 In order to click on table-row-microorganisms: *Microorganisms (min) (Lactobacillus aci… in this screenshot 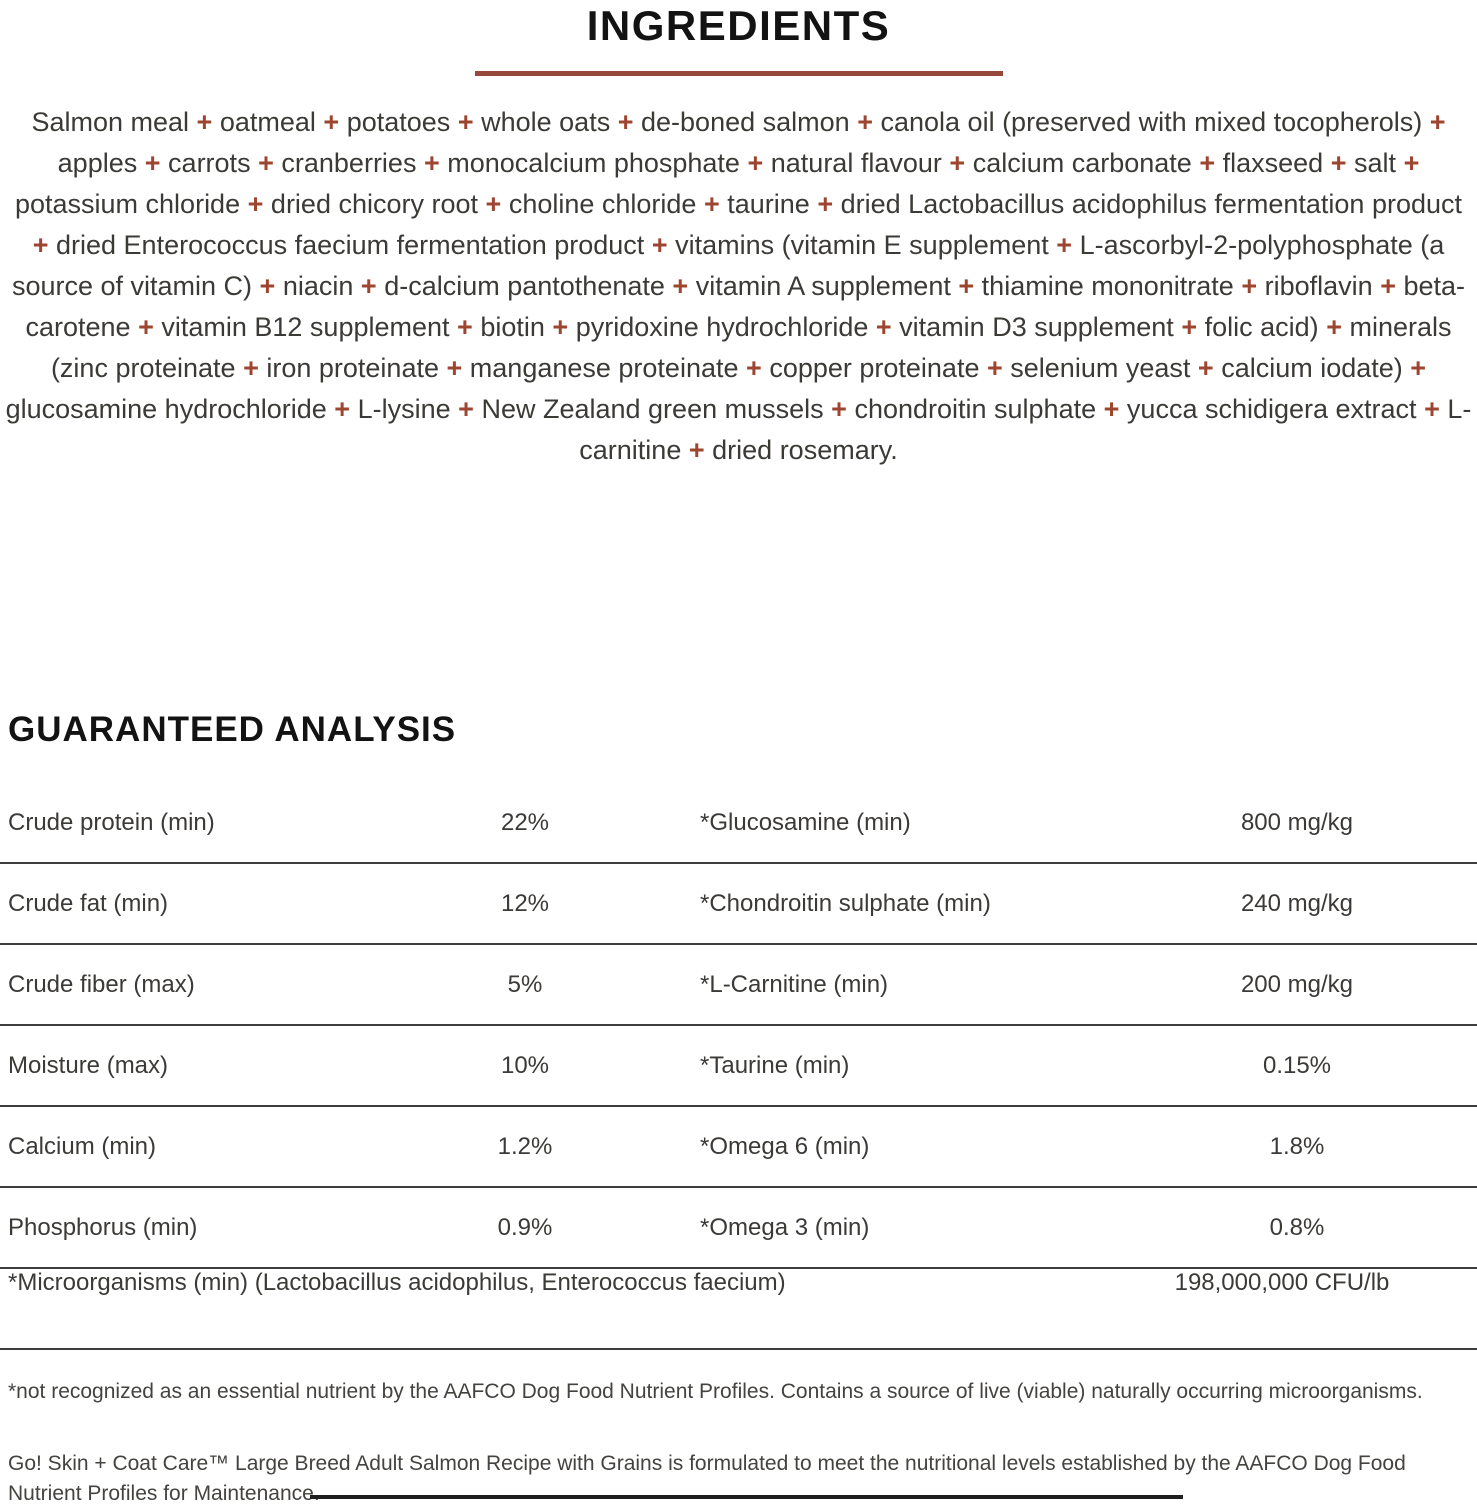, I will do `click(738, 1309)`.